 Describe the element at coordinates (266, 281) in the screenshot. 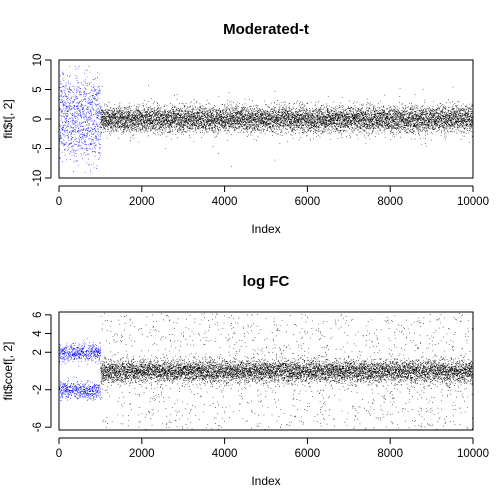

I see `chart-title: log FC` at that location.